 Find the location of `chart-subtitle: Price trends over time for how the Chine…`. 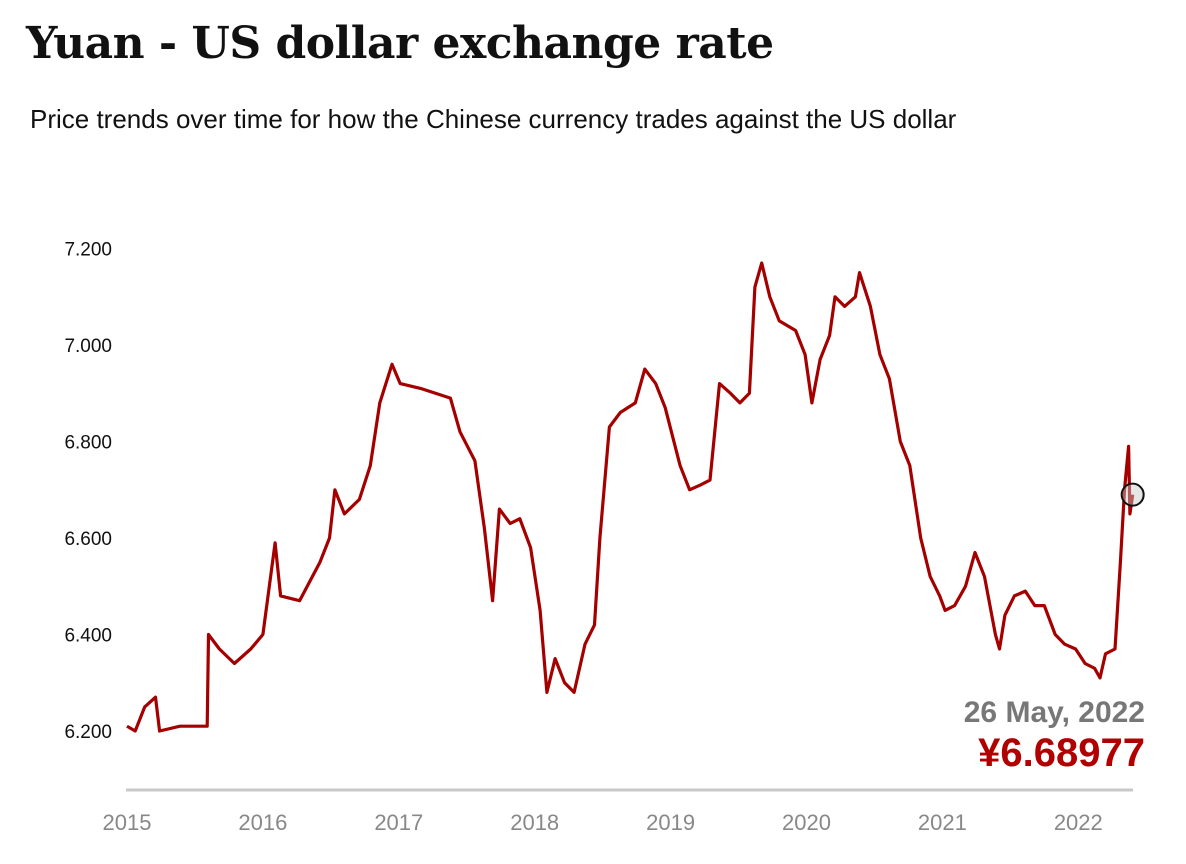

chart-subtitle: Price trends over time for how the Chine… is located at coordinates (493, 119).